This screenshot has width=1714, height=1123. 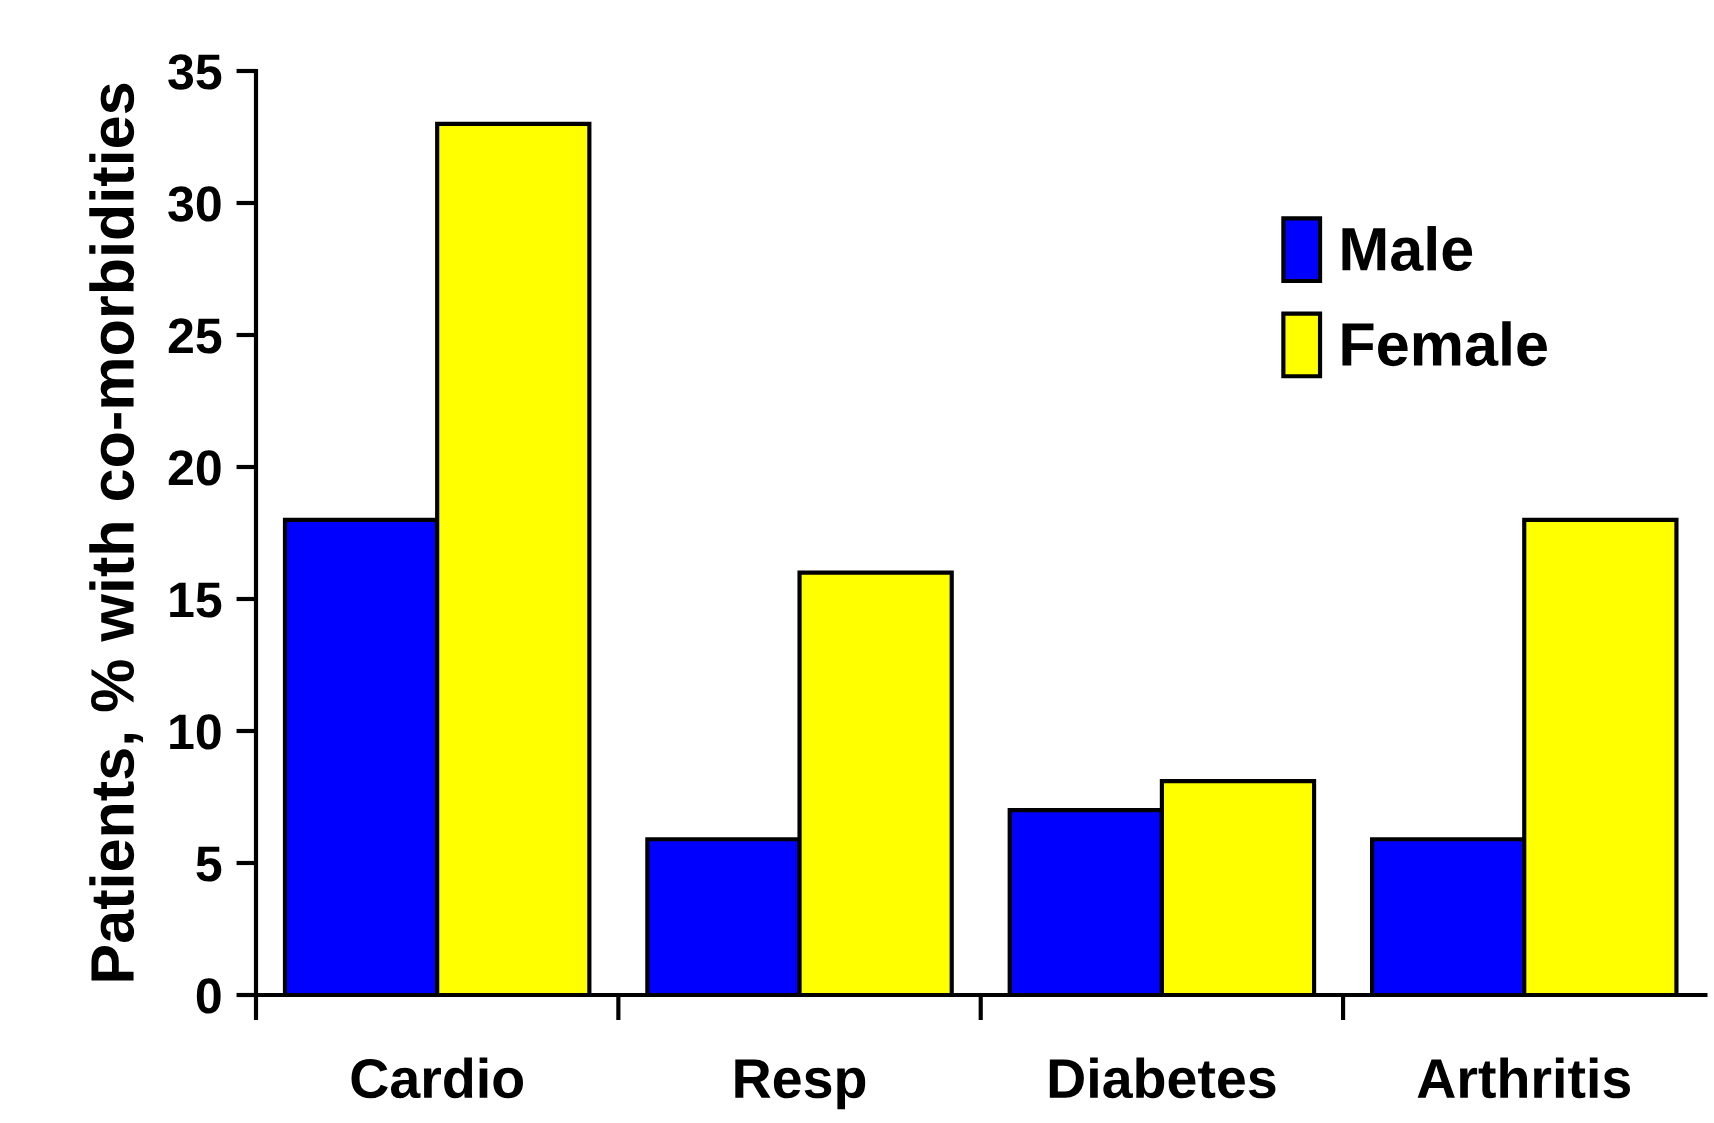 I want to click on x-tick-label: Resp, so click(x=800, y=1084).